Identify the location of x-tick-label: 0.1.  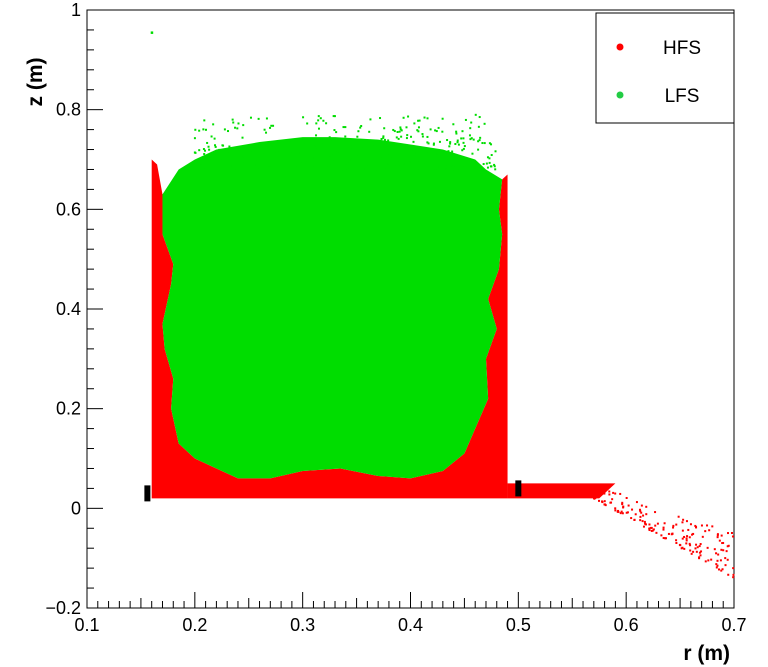
(86, 625).